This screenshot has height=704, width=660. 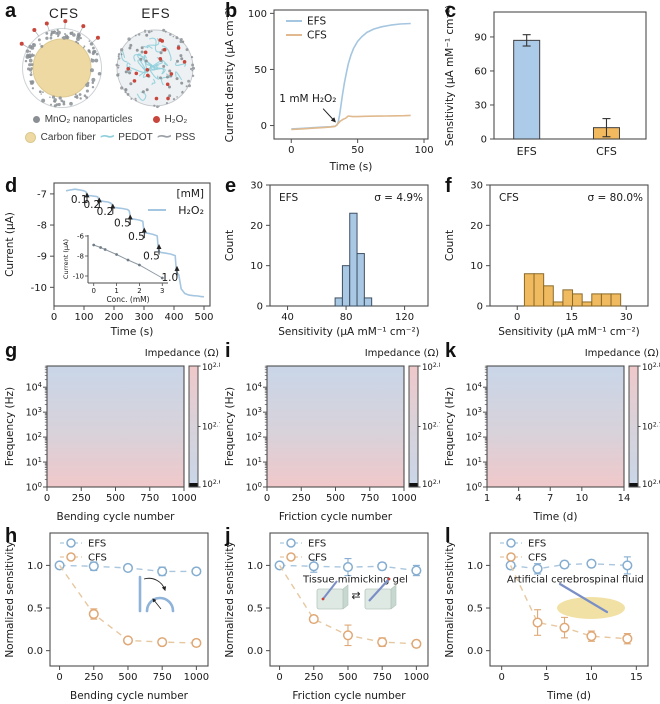 What do you see at coordinates (351, 122) in the screenshot?
I see `series-CFS` at bounding box center [351, 122].